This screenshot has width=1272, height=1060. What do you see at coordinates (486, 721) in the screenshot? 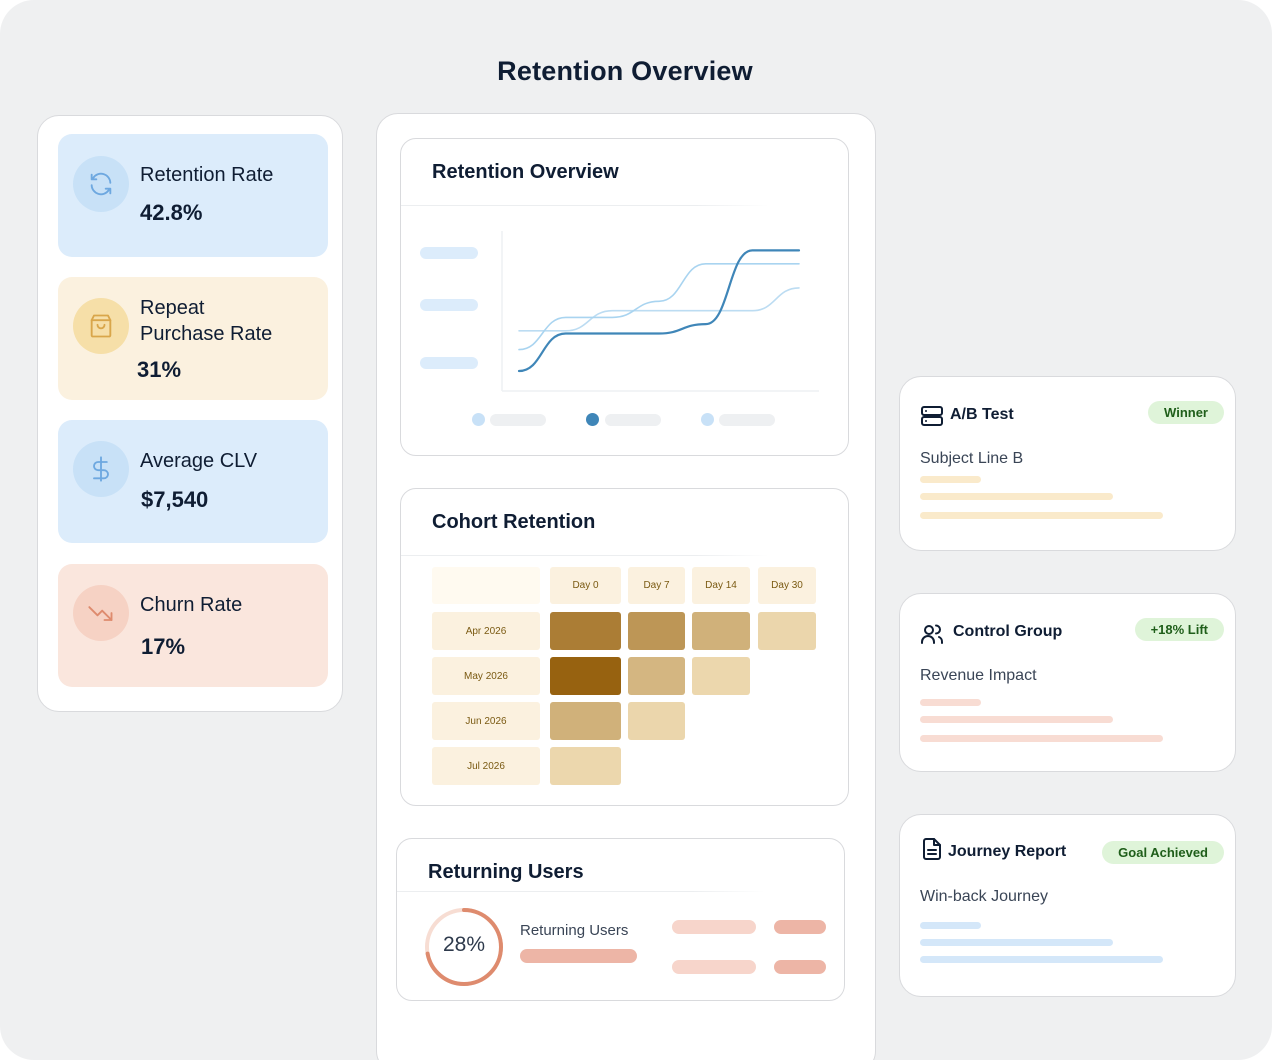
I see `heatmap-row-header: Jun 2026` at bounding box center [486, 721].